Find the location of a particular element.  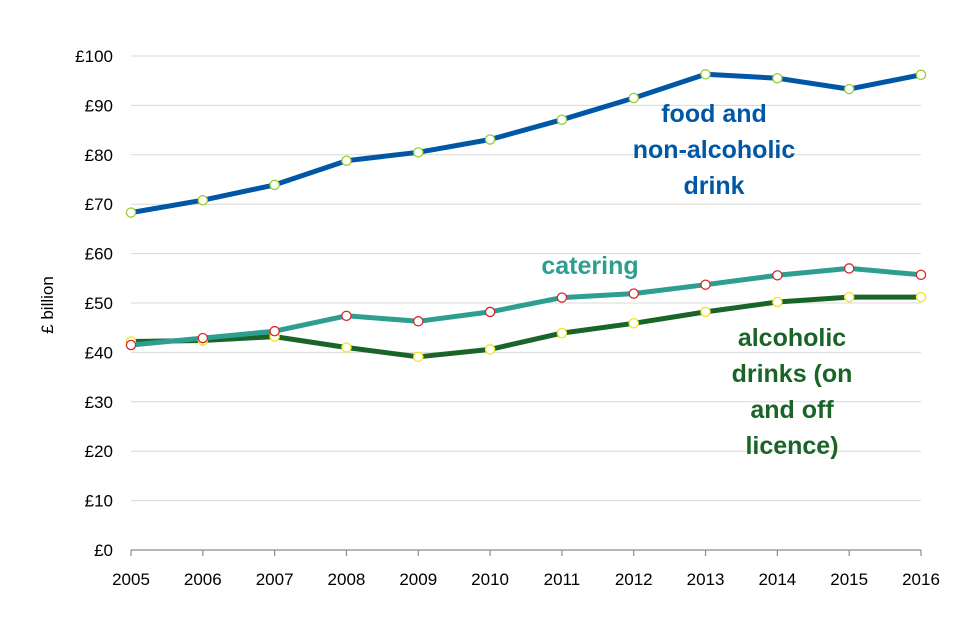

x-tick-label: 2013 is located at coordinates (706, 579).